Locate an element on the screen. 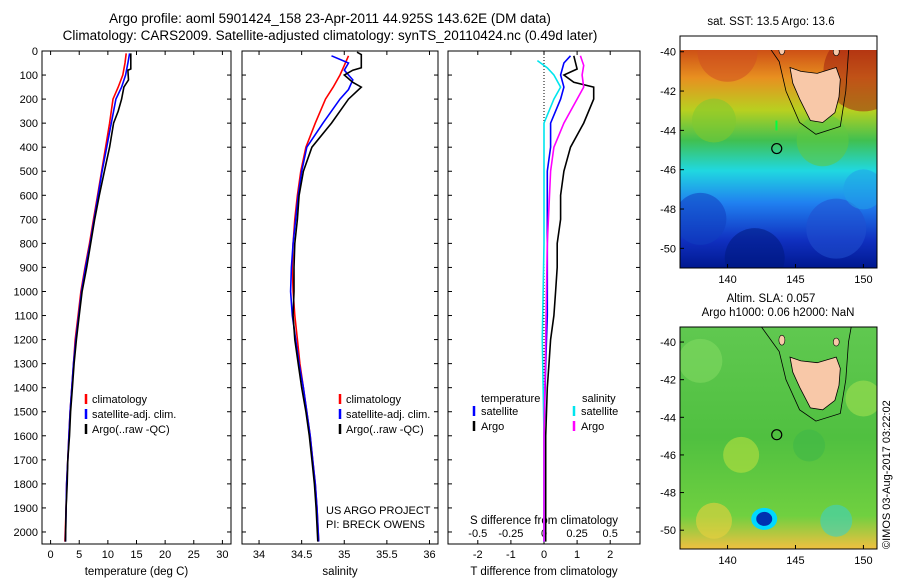  bathymetry-contour is located at coordinates (806, 374).